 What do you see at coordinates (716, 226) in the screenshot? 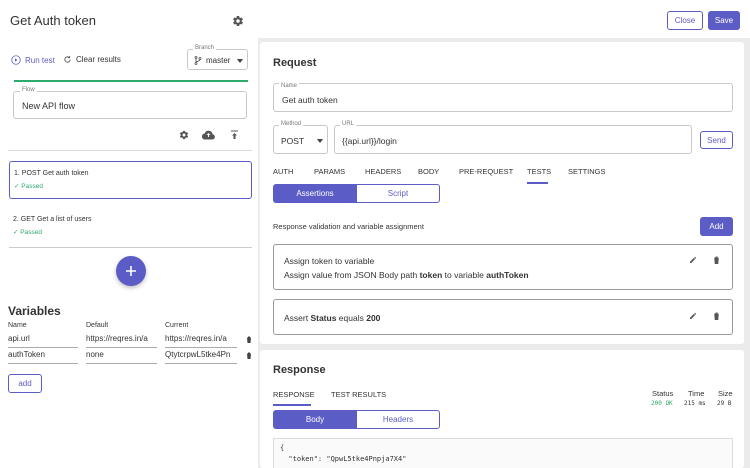
I see `add-assertion-button: Add` at bounding box center [716, 226].